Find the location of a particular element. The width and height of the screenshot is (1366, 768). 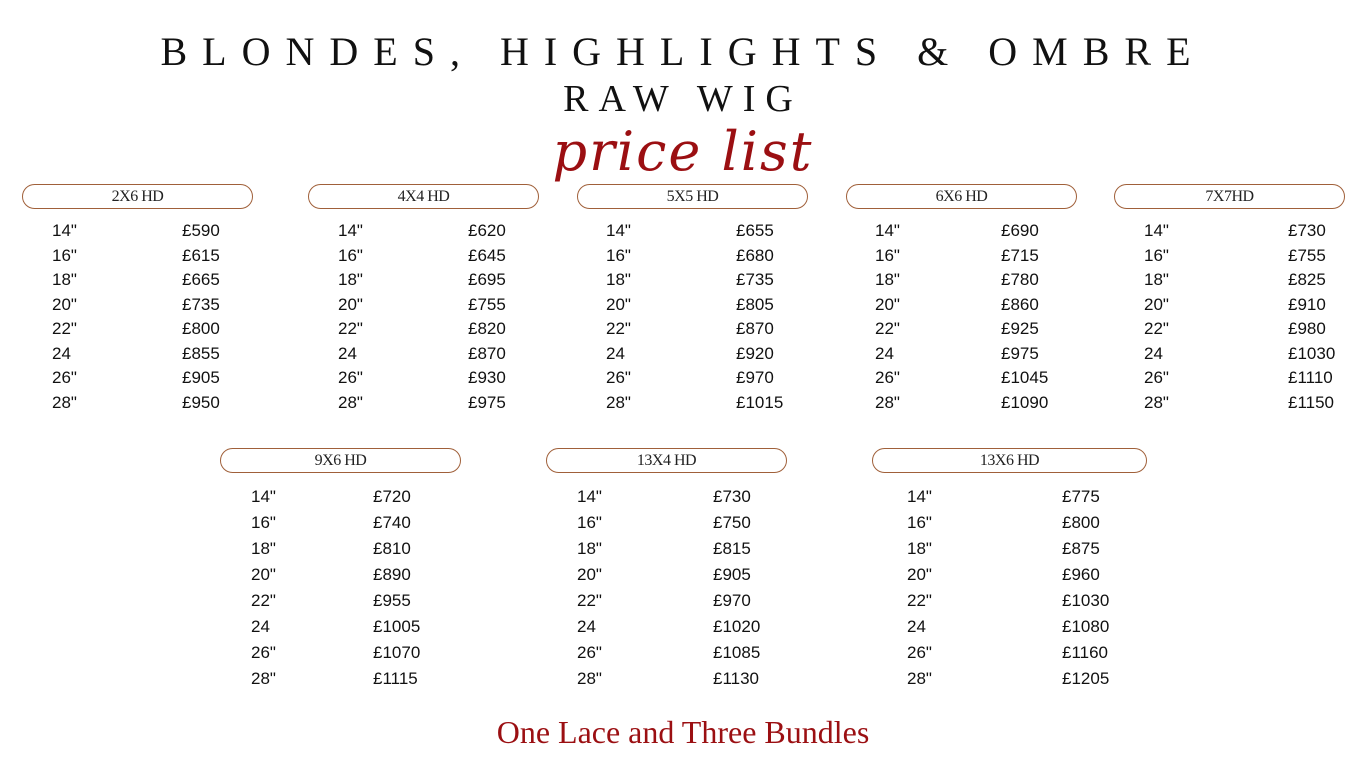

price-cell: £750 is located at coordinates (732, 522).